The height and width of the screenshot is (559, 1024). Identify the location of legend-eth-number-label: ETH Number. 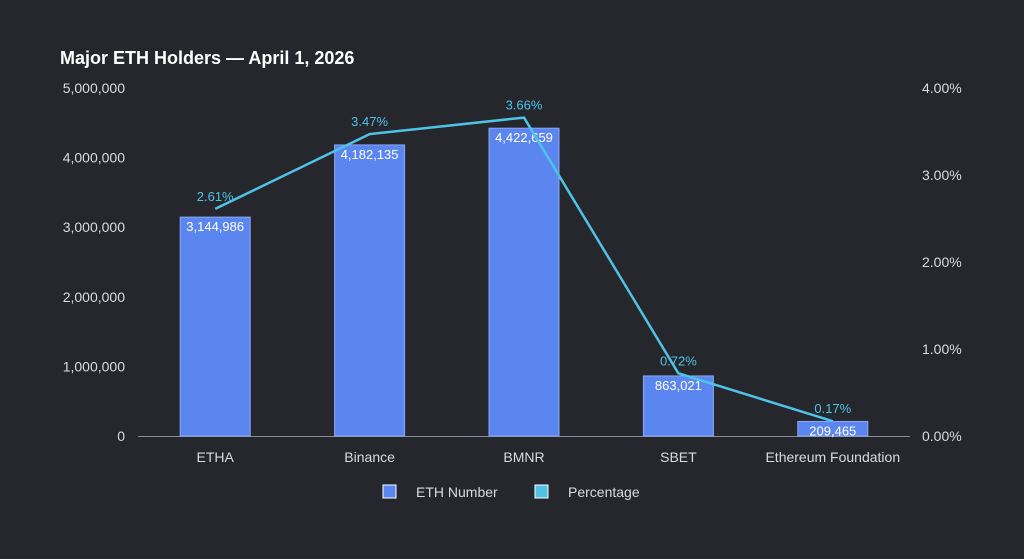
(457, 492).